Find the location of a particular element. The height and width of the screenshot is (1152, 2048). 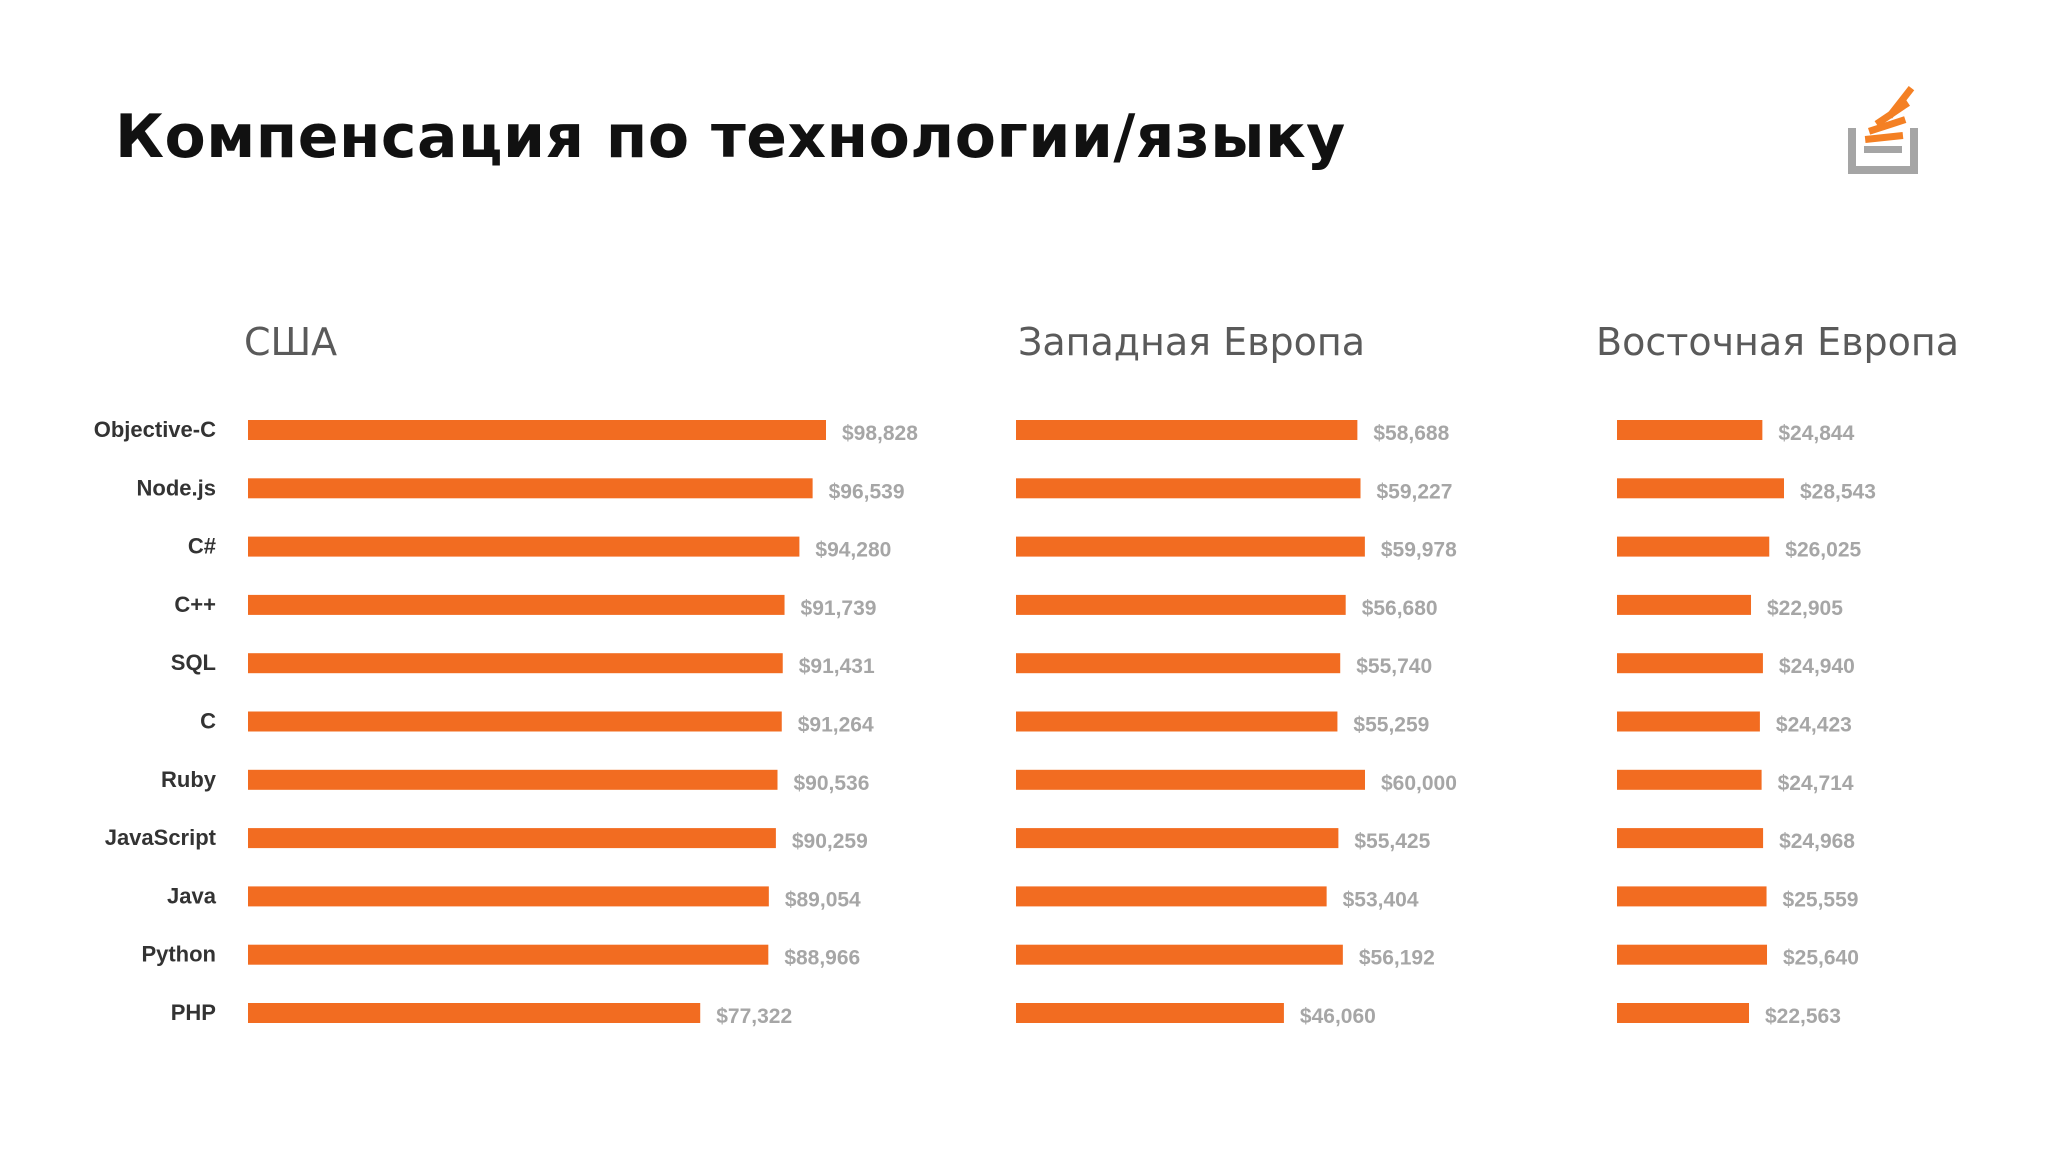

value-label: $56,192 is located at coordinates (1397, 958).